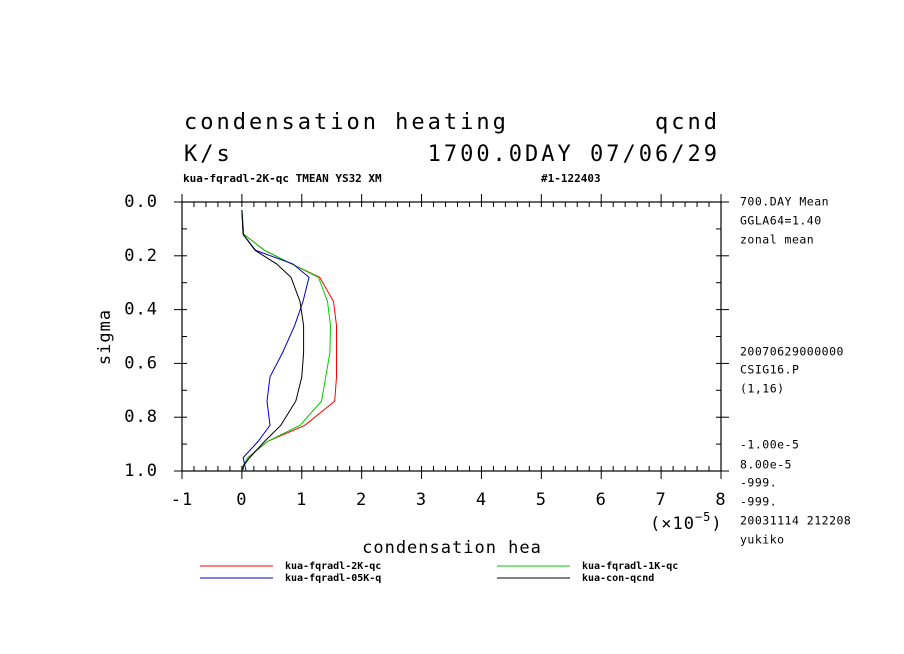  What do you see at coordinates (452, 548) in the screenshot?
I see `x-axis-label: condensation hea` at bounding box center [452, 548].